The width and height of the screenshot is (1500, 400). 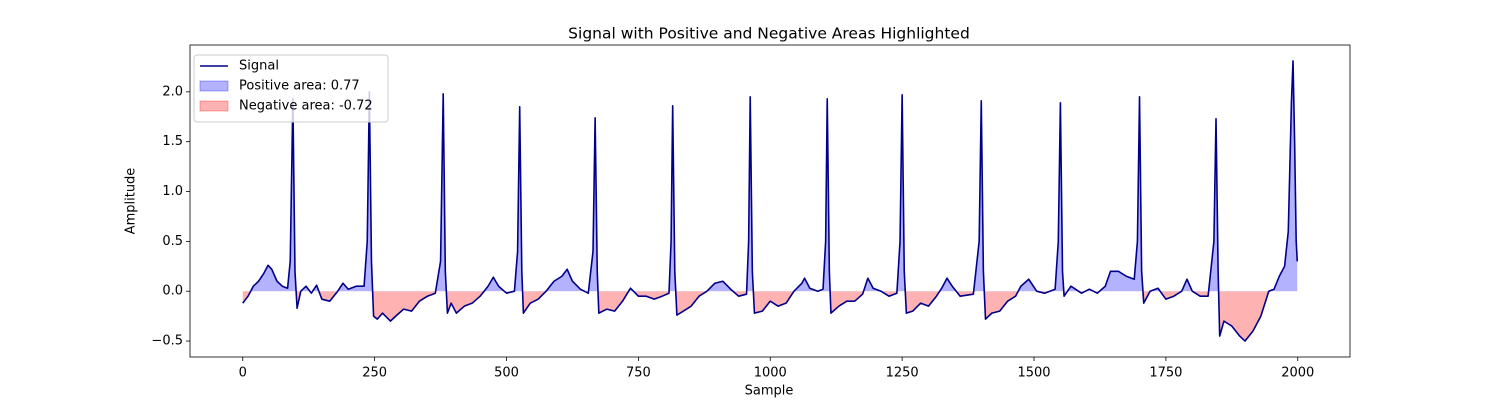 What do you see at coordinates (172, 241) in the screenshot?
I see `y-tick-label: 0.5` at bounding box center [172, 241].